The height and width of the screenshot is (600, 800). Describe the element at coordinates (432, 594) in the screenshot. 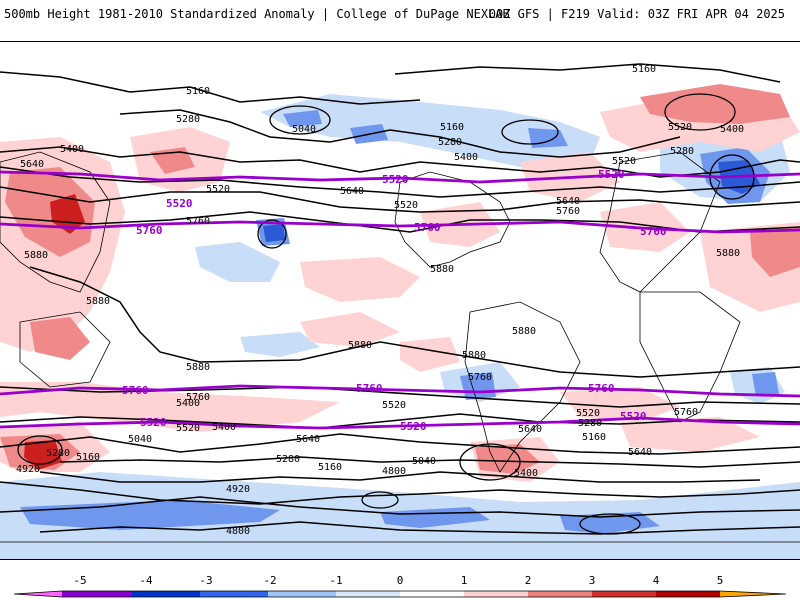

I see `colorbar-segment-pos0` at that location.